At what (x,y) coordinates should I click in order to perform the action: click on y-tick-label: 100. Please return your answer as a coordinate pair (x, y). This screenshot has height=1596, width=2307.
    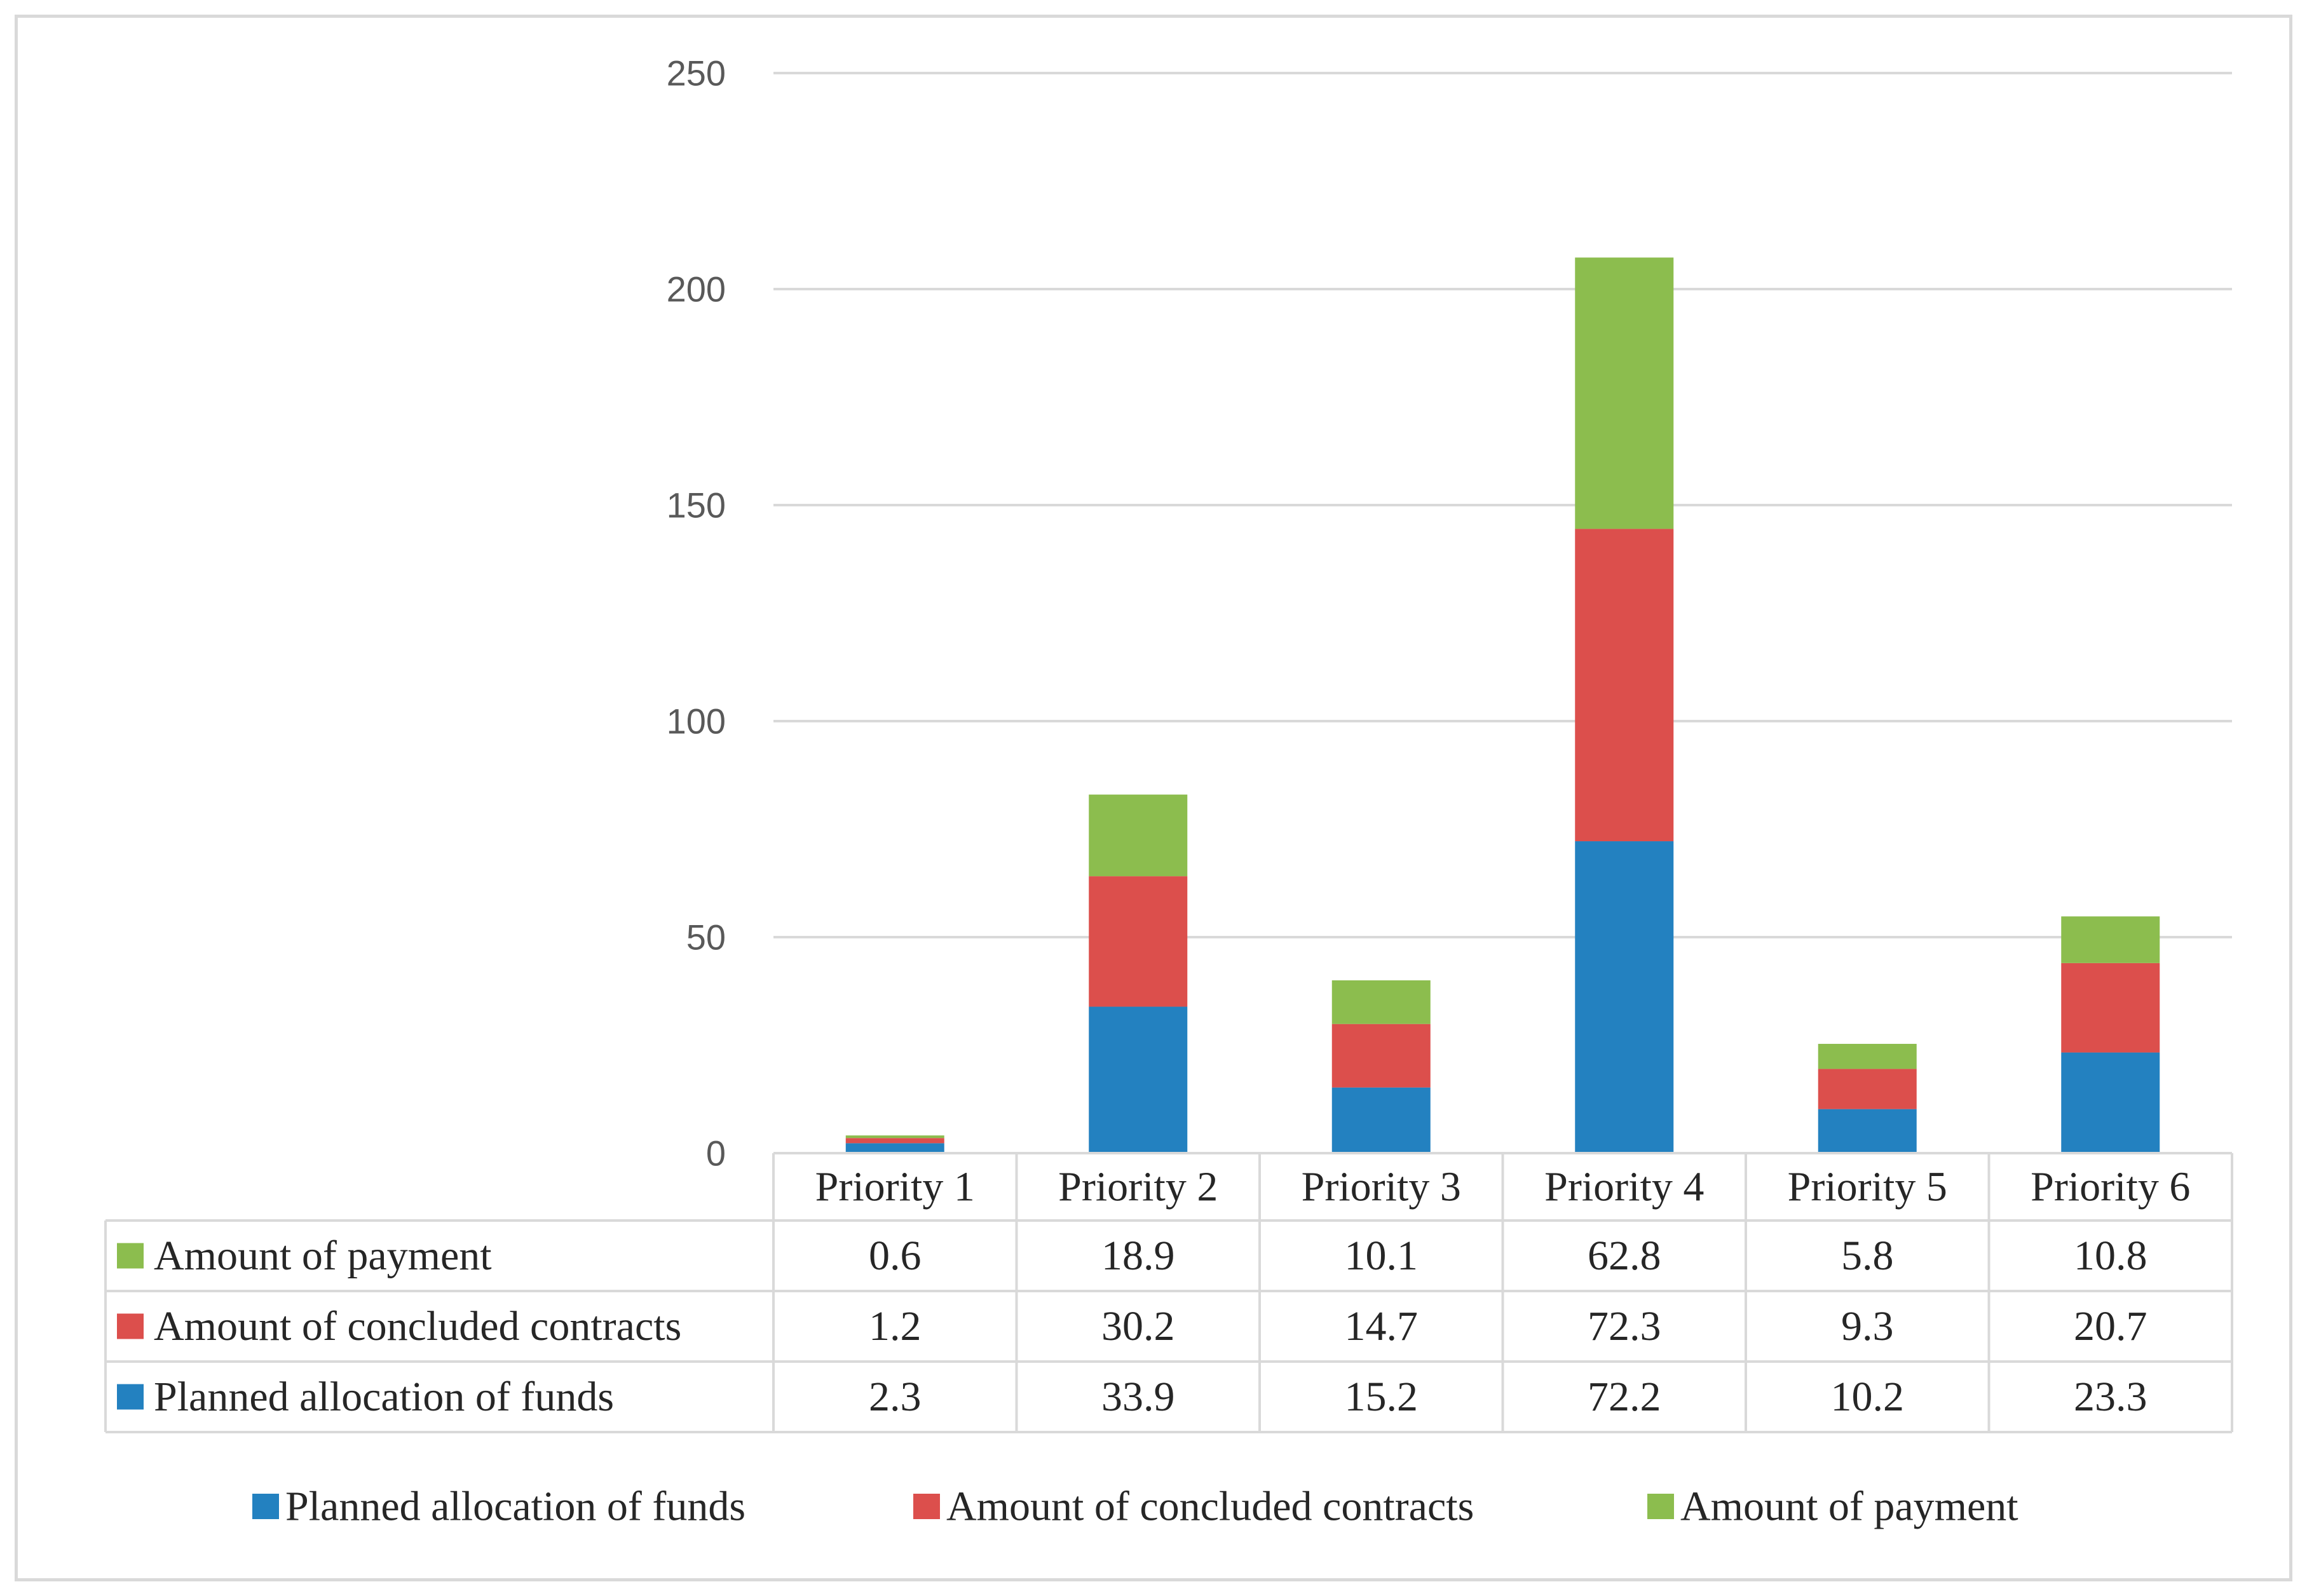
    Looking at the image, I should click on (696, 721).